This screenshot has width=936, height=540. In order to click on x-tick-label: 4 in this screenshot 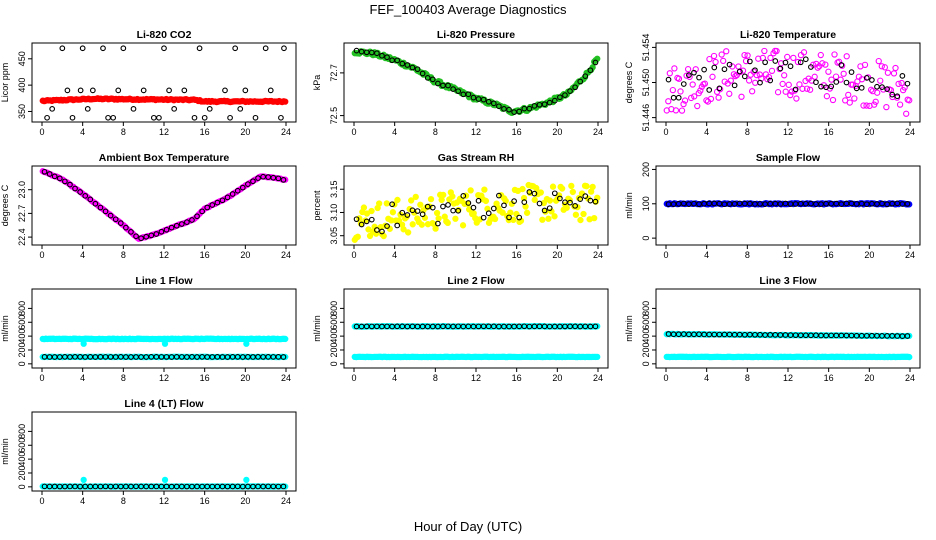, I will do `click(394, 132)`.